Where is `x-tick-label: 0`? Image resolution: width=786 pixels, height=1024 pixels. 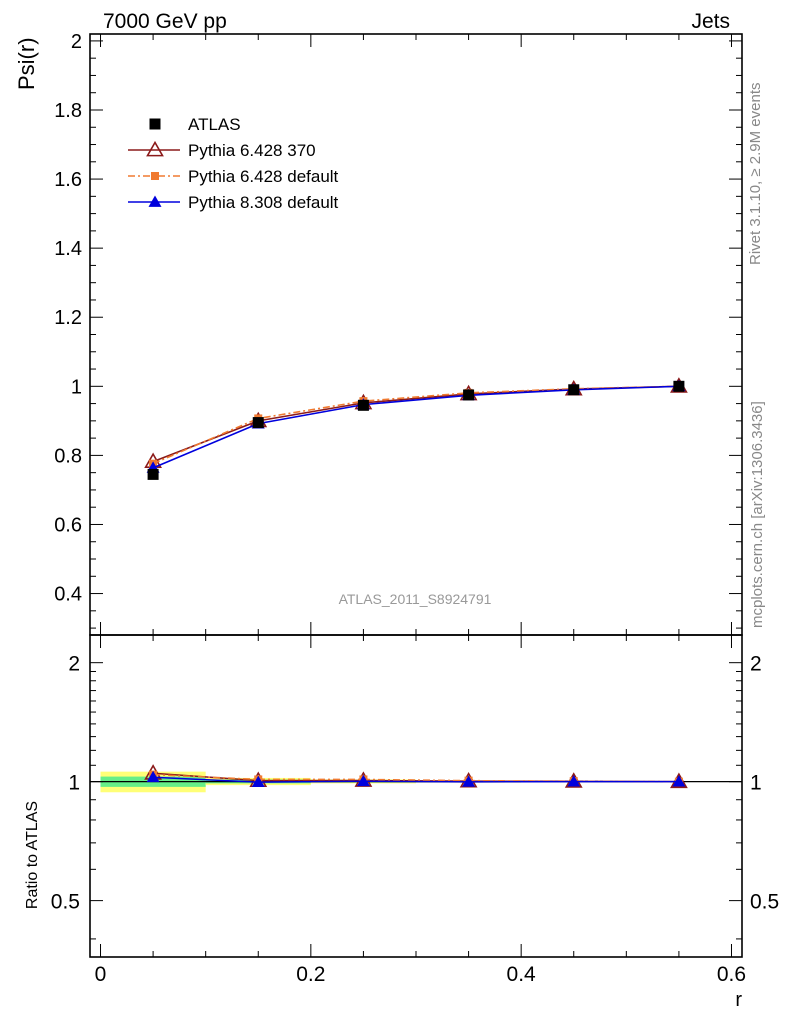
x-tick-label: 0 is located at coordinates (101, 974).